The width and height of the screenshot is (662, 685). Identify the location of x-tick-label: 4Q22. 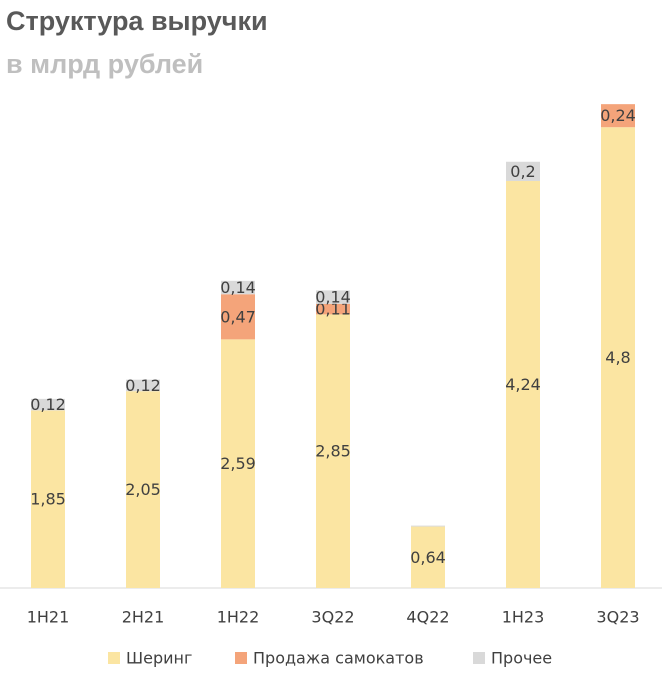
(427, 617).